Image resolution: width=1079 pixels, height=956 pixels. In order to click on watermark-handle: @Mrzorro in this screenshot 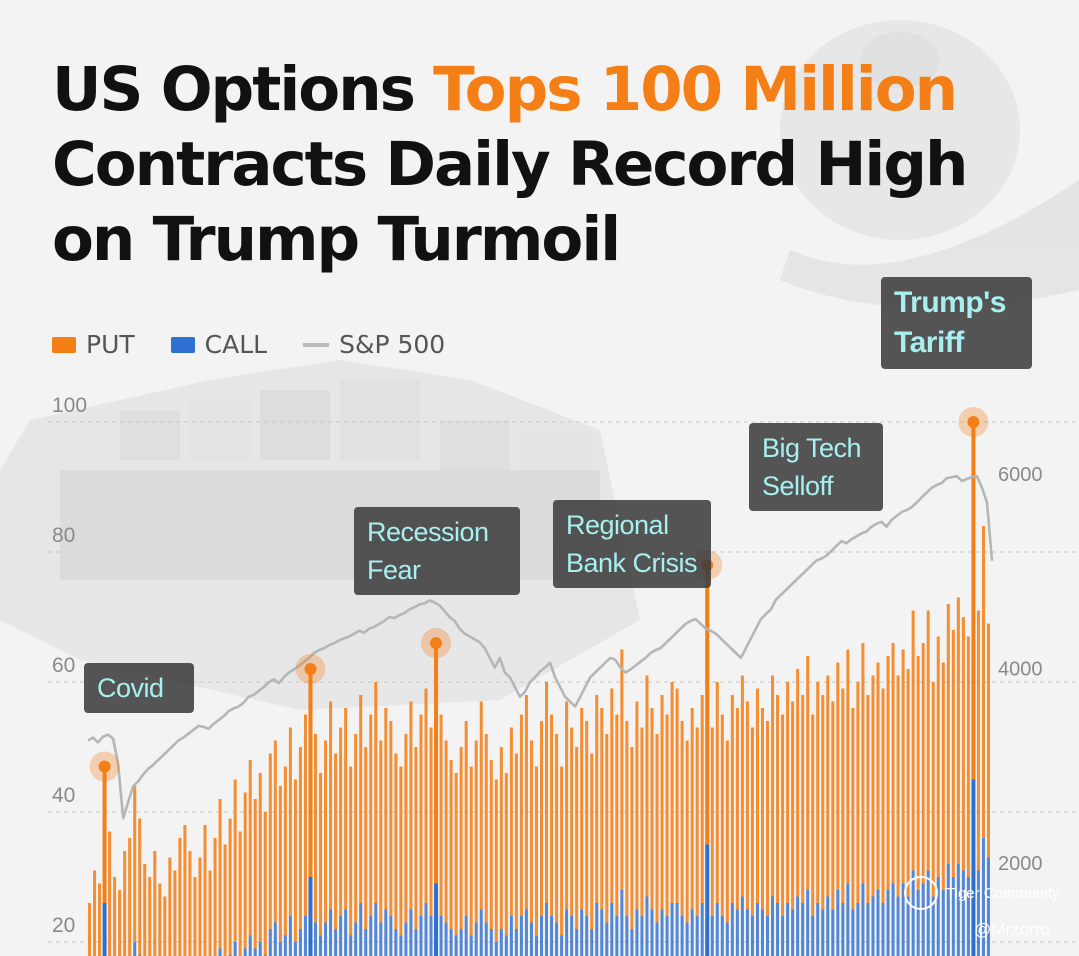, I will do `click(1012, 929)`.